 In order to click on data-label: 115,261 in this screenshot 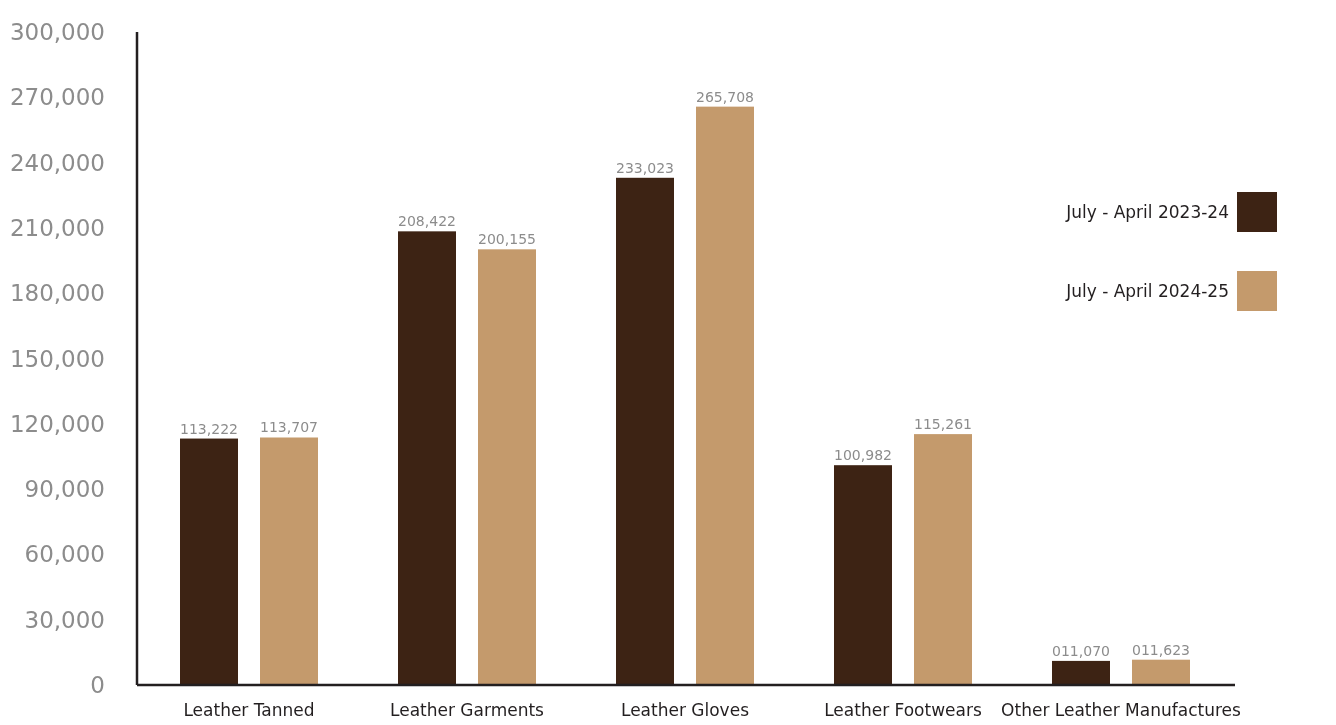, I will do `click(943, 424)`.